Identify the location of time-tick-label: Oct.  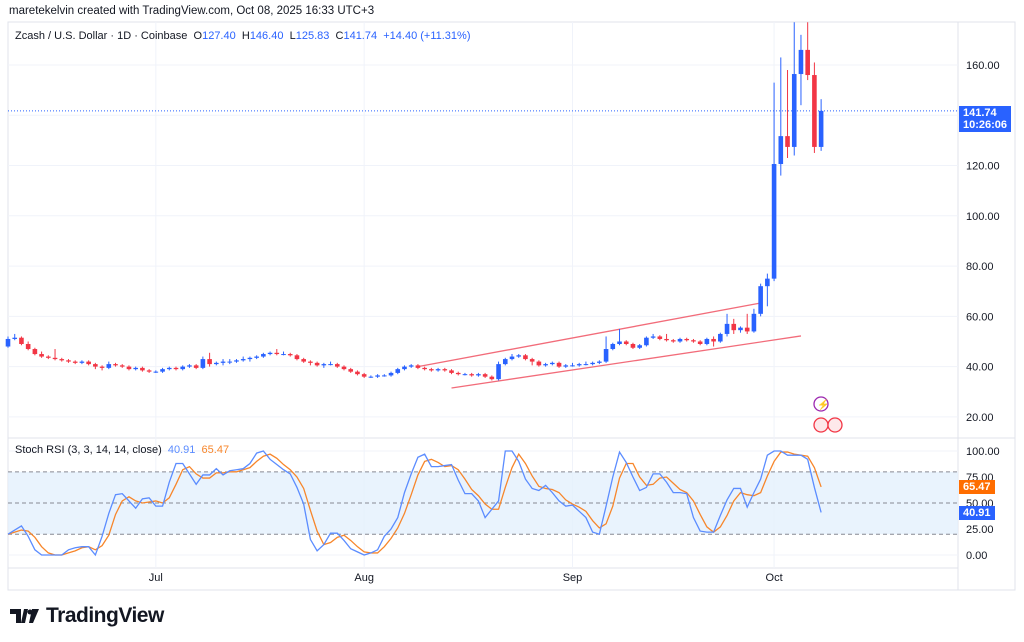
(774, 578).